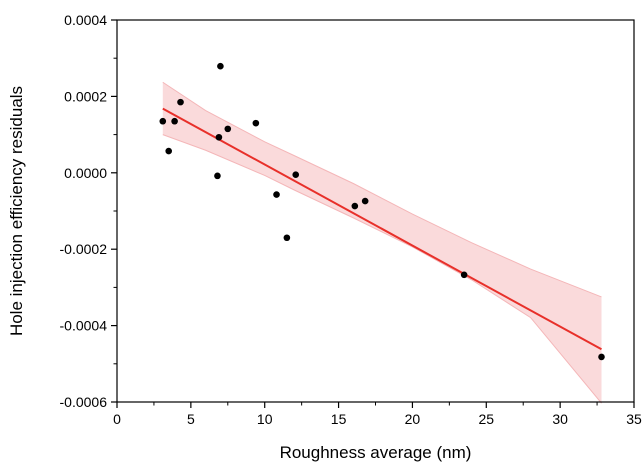 The width and height of the screenshot is (643, 469). I want to click on y-tick-label: 0.0004, so click(85, 20).